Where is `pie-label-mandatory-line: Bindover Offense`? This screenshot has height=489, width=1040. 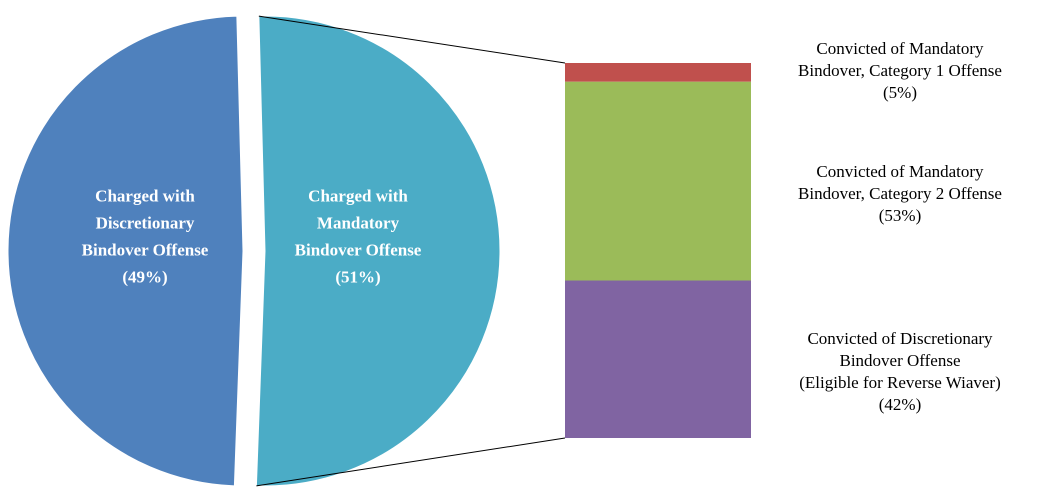 pie-label-mandatory-line: Bindover Offense is located at coordinates (358, 249).